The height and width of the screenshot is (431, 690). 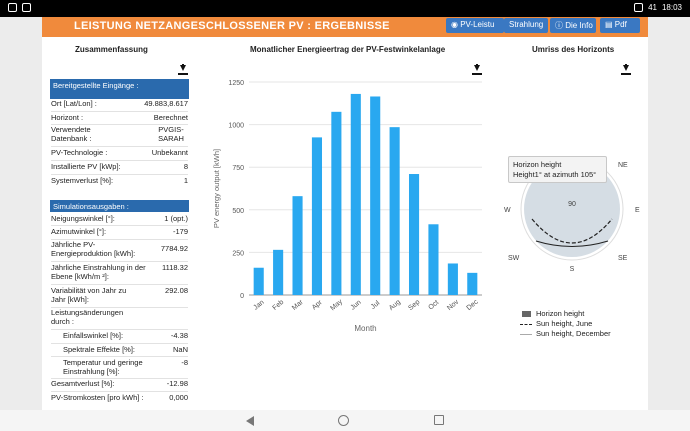 I want to click on output-row-incidence-angle: Einfallswinkel [%]: -4.38, so click(x=119, y=336).